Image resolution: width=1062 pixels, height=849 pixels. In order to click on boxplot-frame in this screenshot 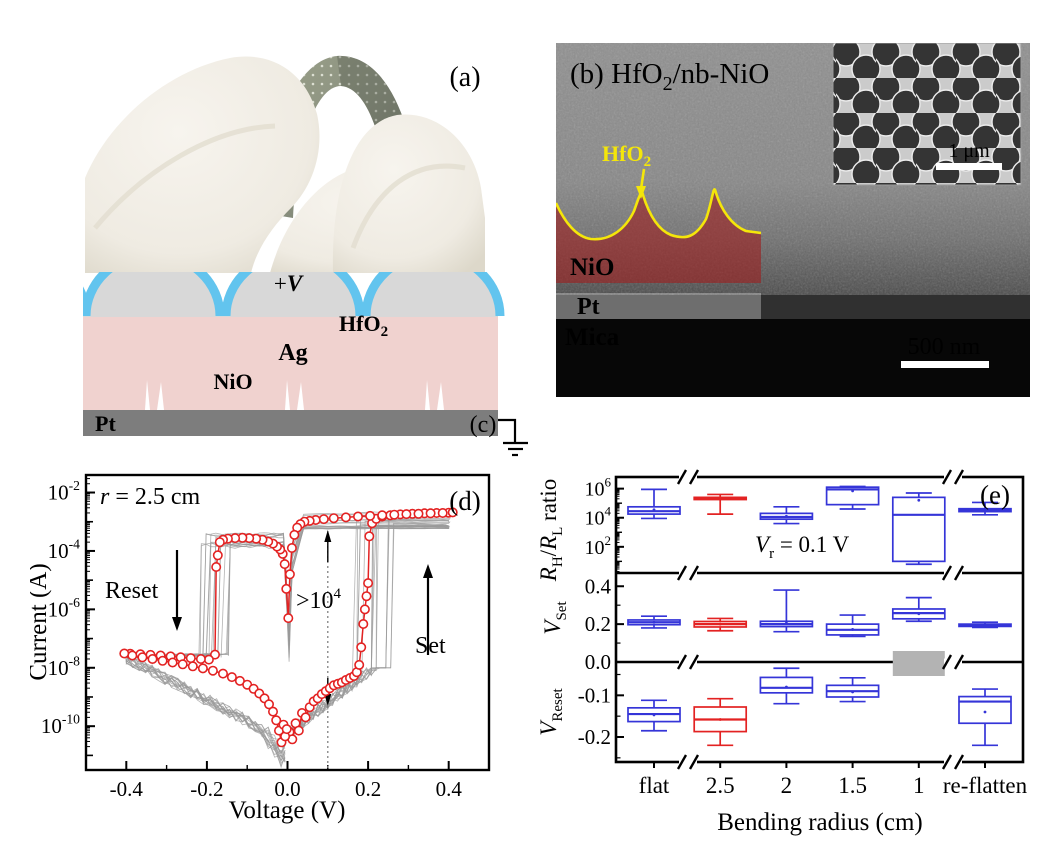, I will do `click(819, 619)`.